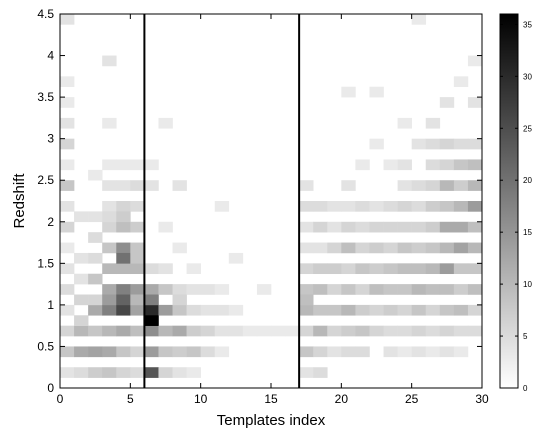 The image size is (538, 428). Describe the element at coordinates (271, 399) in the screenshot. I see `x-tick-label: 15` at that location.